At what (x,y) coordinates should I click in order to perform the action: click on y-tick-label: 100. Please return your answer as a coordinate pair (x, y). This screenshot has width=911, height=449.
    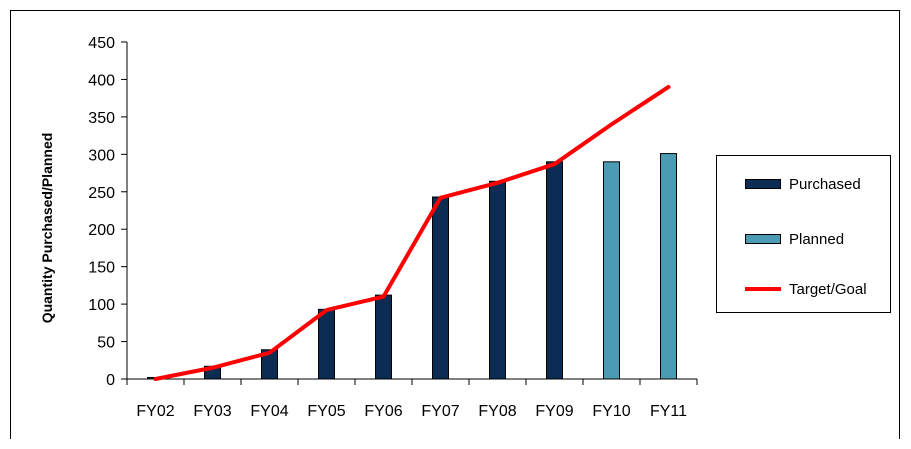
    Looking at the image, I should click on (101, 305).